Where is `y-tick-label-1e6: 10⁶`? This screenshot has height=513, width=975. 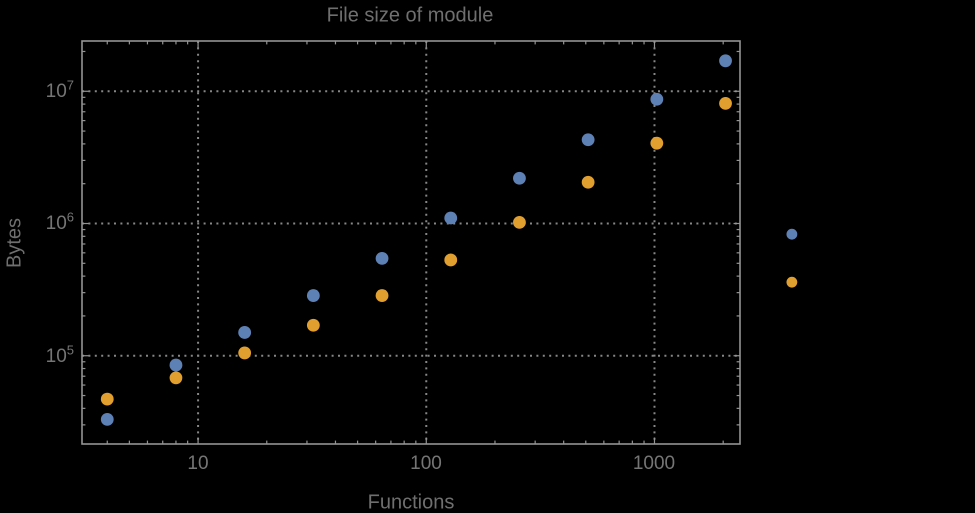
y-tick-label-1e6: 10⁶ is located at coordinates (59, 222).